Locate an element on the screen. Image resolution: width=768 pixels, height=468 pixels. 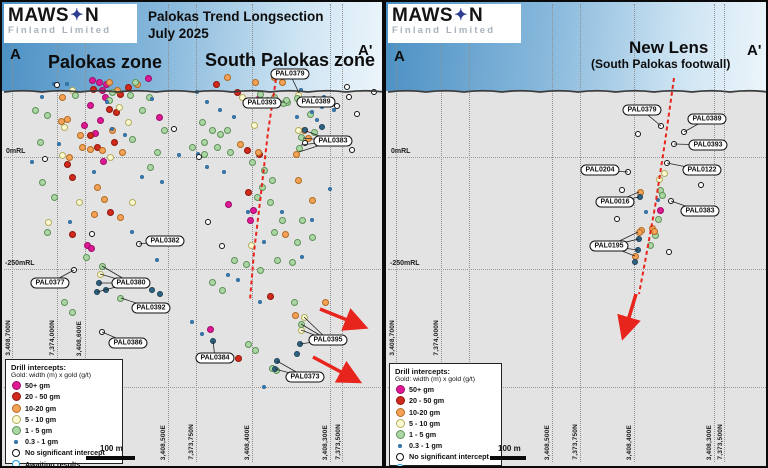
legend-title: Drill intercepts: is located at coordinates (39, 367).